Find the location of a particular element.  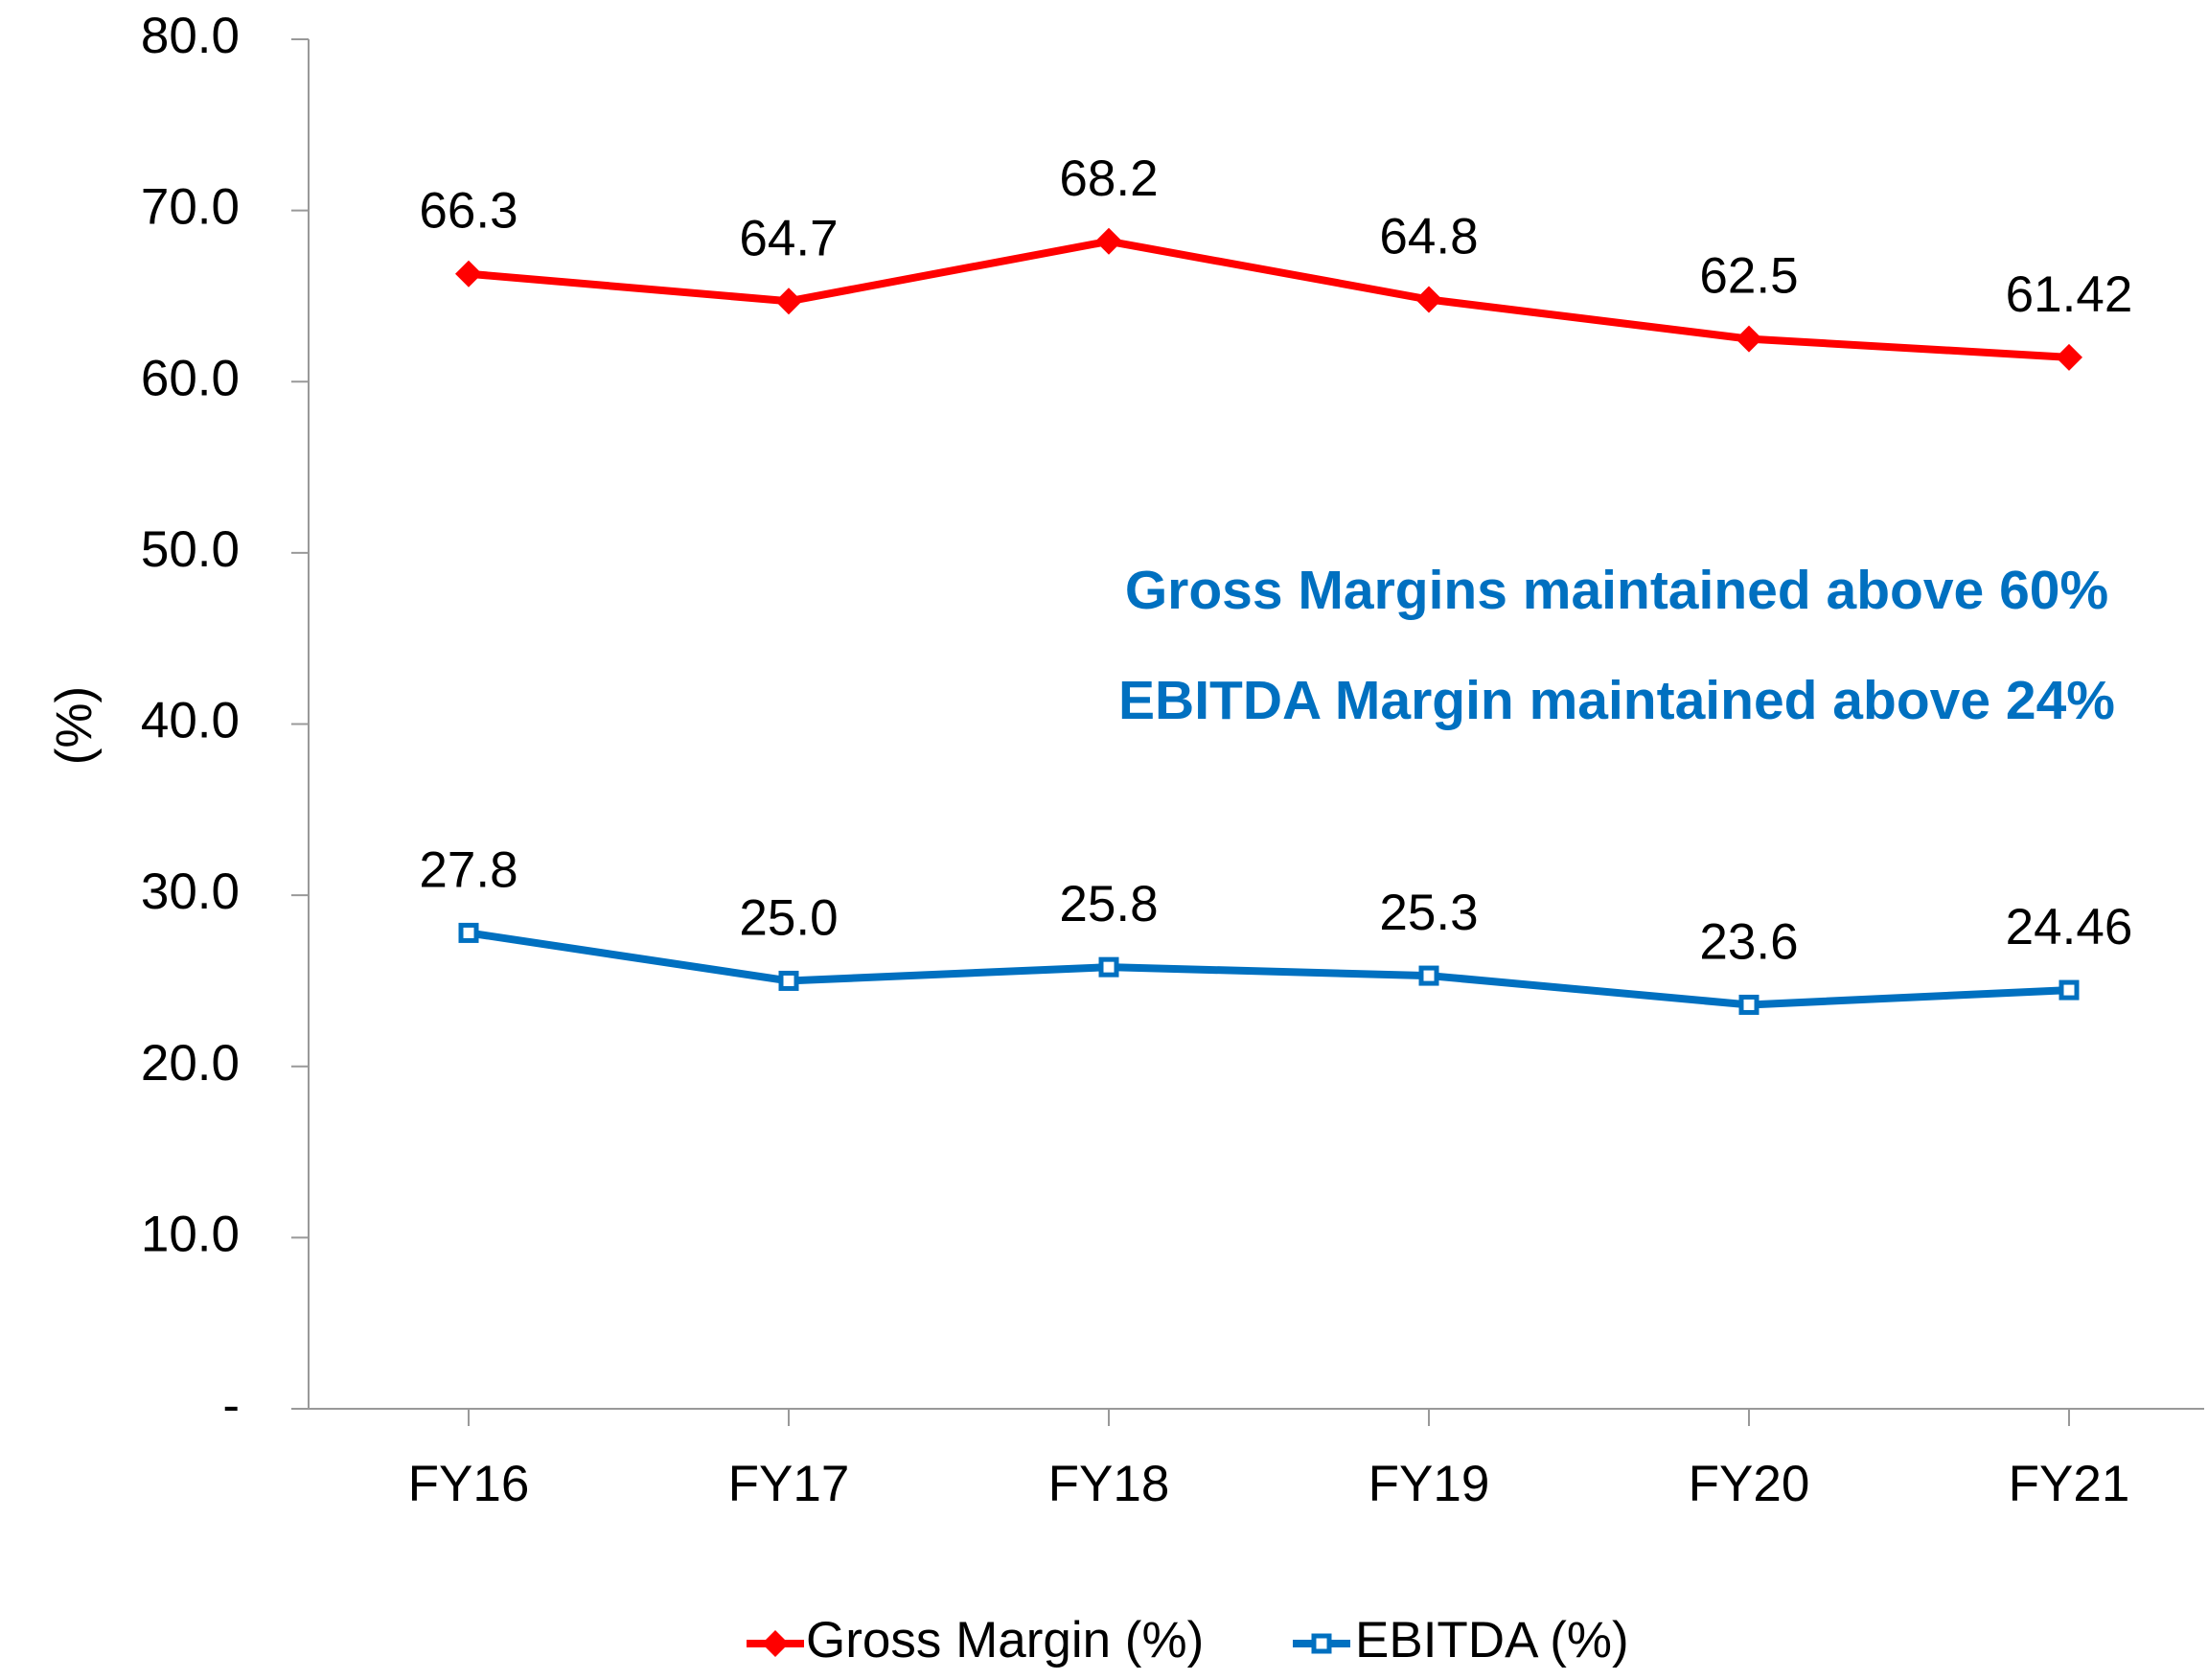

annotation: Gross Margins maintained above 60% is located at coordinates (1616, 590).